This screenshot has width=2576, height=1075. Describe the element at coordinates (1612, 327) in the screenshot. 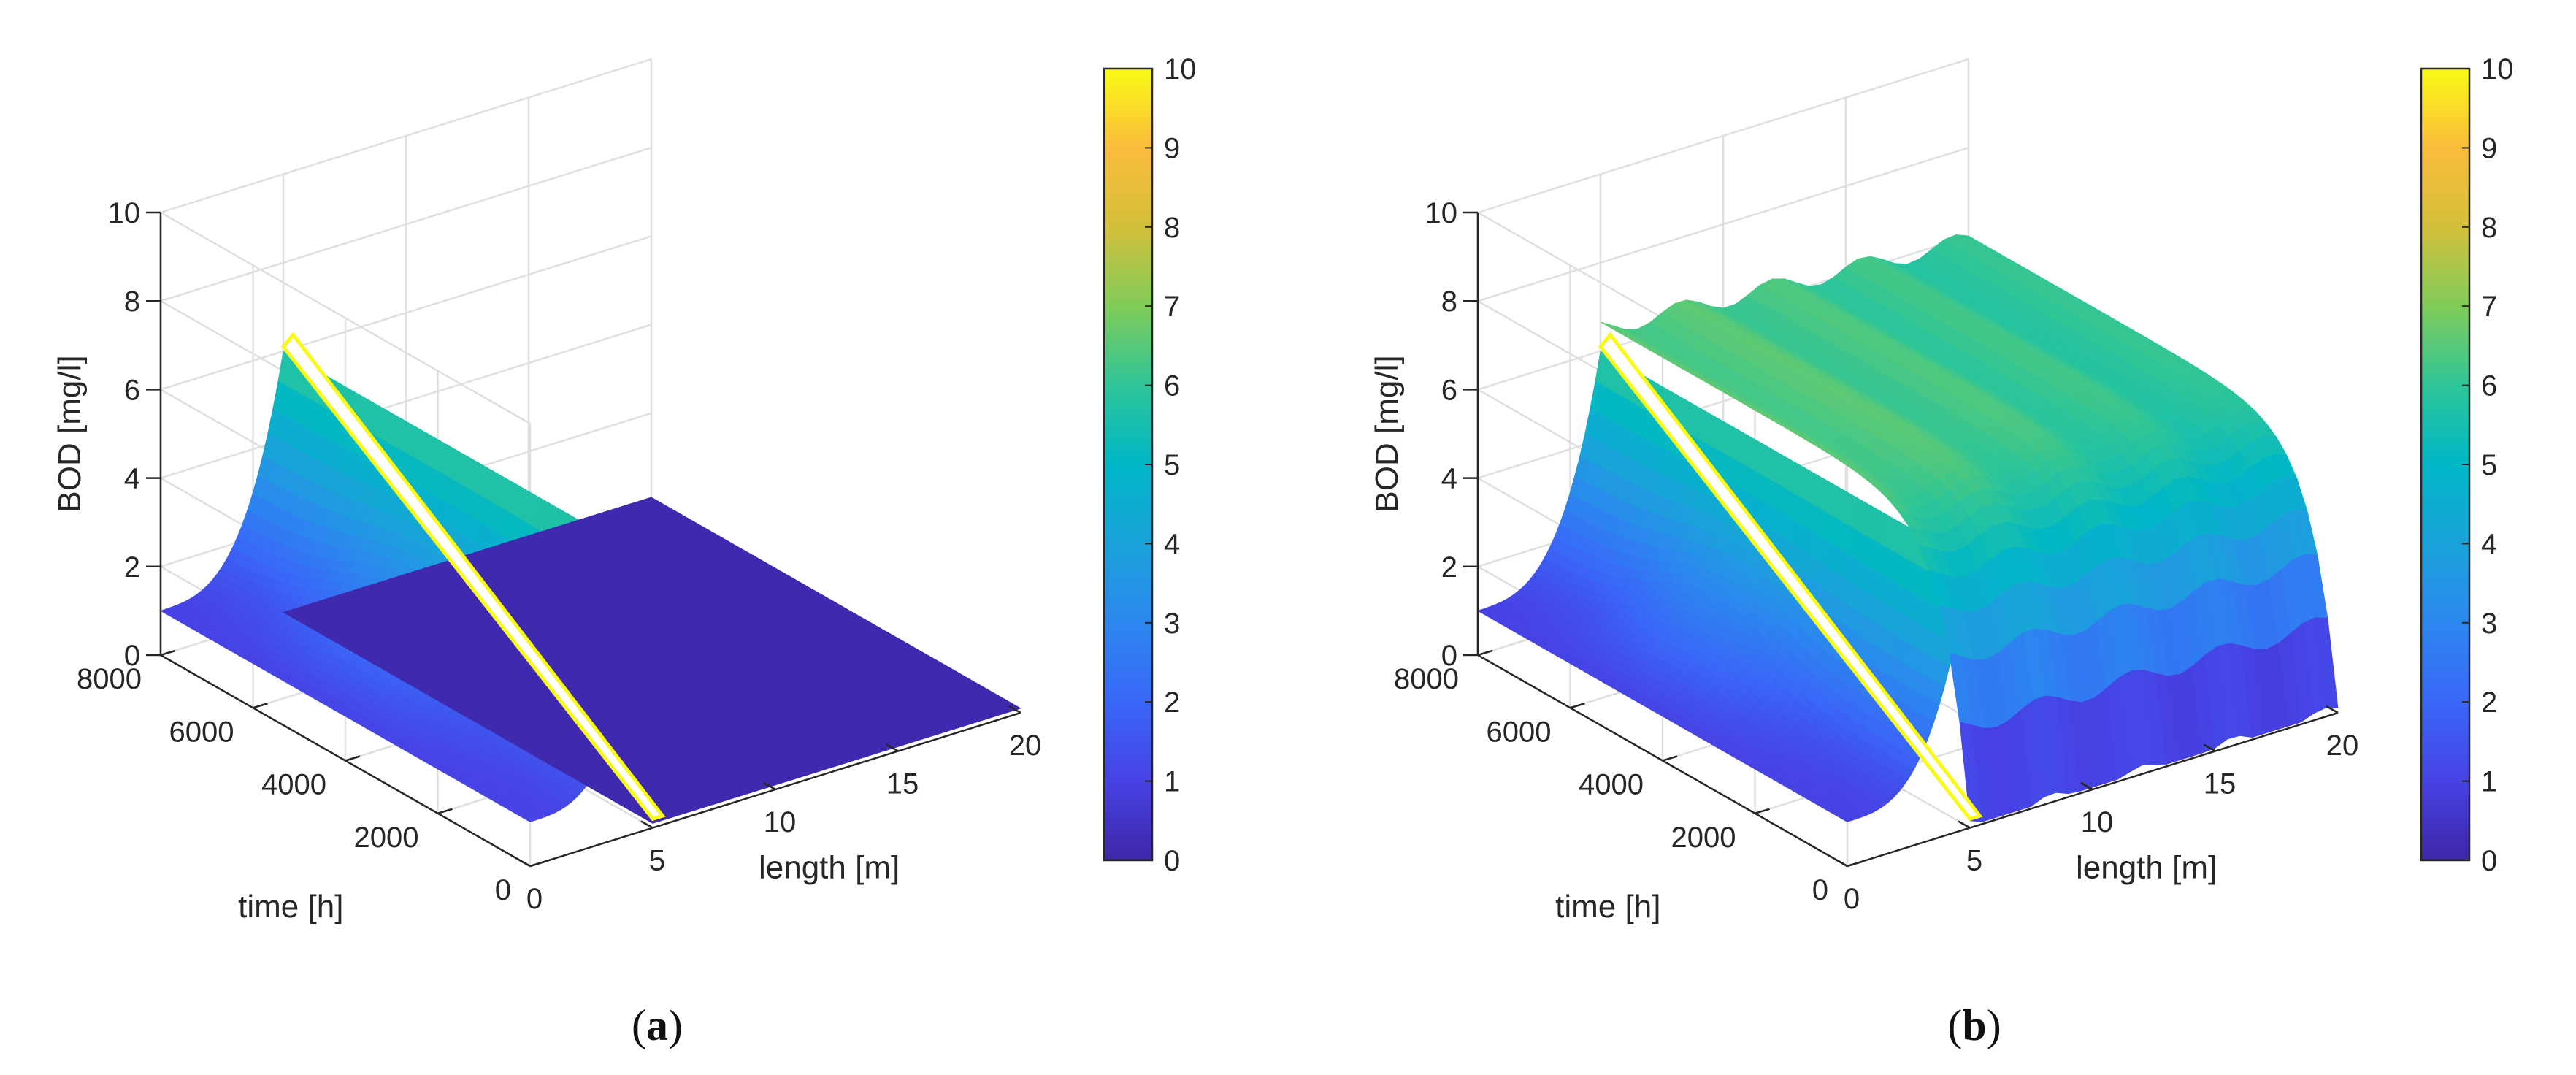

I see `surface-patch` at that location.